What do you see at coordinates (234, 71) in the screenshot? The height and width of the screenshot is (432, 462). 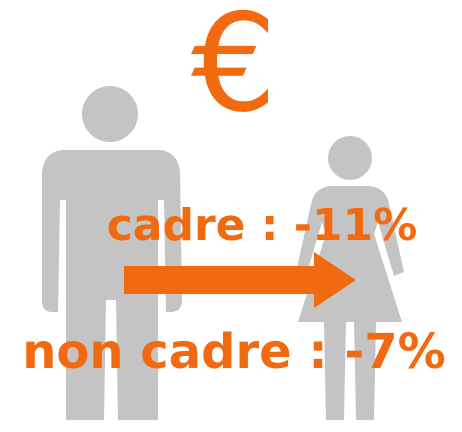 I see `euro-symbol: €` at bounding box center [234, 71].